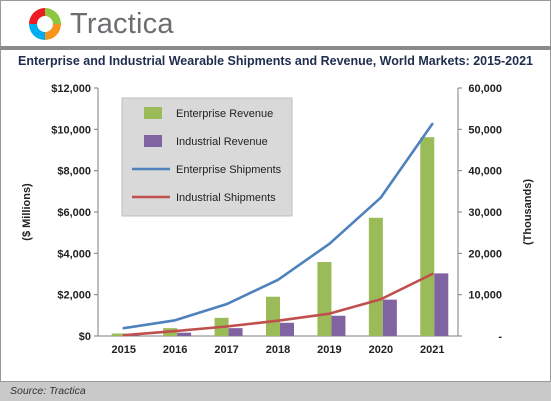  What do you see at coordinates (74, 254) in the screenshot?
I see `left-tick-label: $4,000` at bounding box center [74, 254].